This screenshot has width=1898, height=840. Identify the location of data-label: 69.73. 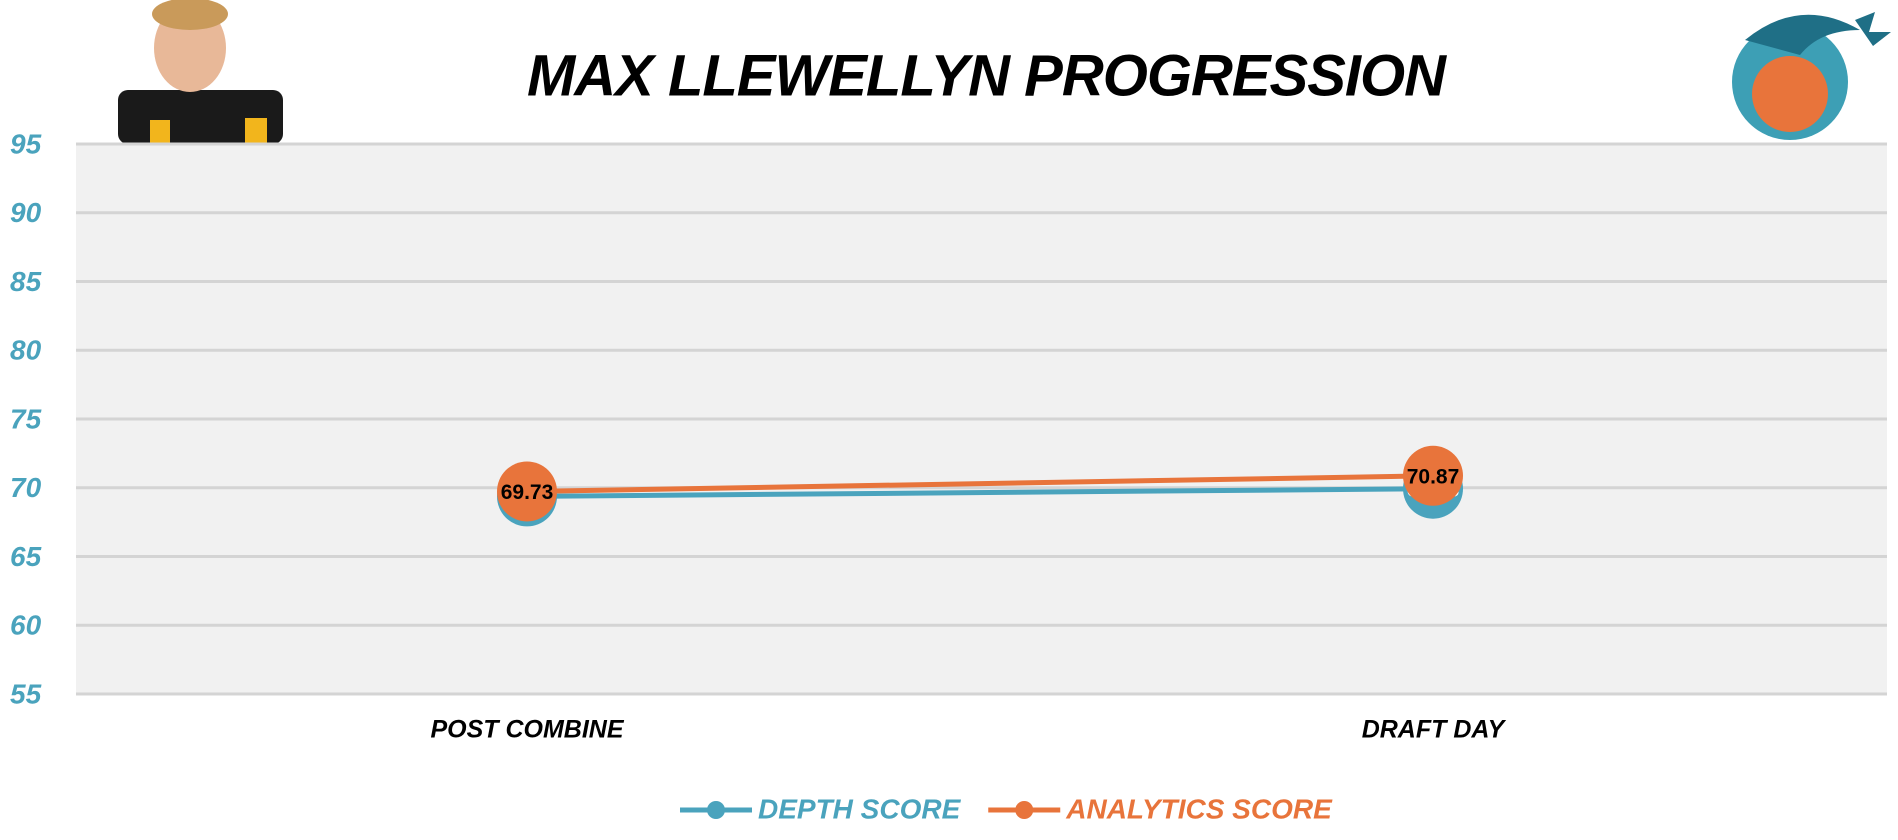
(527, 492).